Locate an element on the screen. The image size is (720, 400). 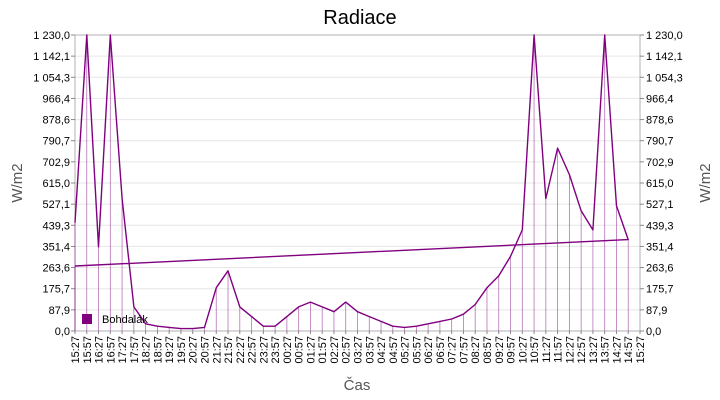
y-tick-label-right: 790,7 is located at coordinates (660, 142).